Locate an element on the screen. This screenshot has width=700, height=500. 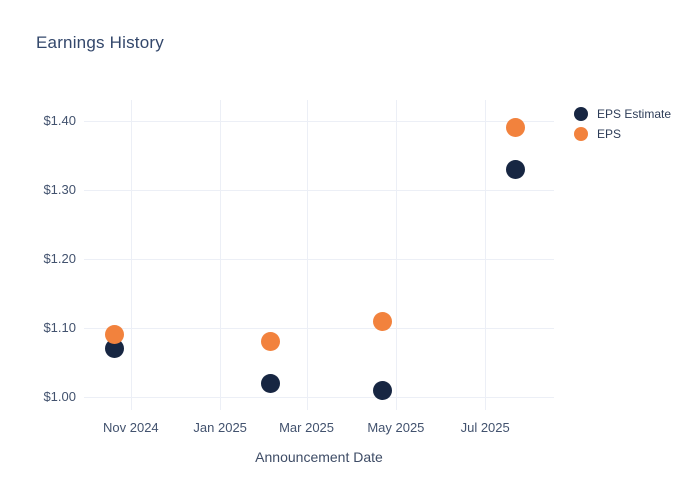
x-axis-title: Announcement Date is located at coordinates (319, 457).